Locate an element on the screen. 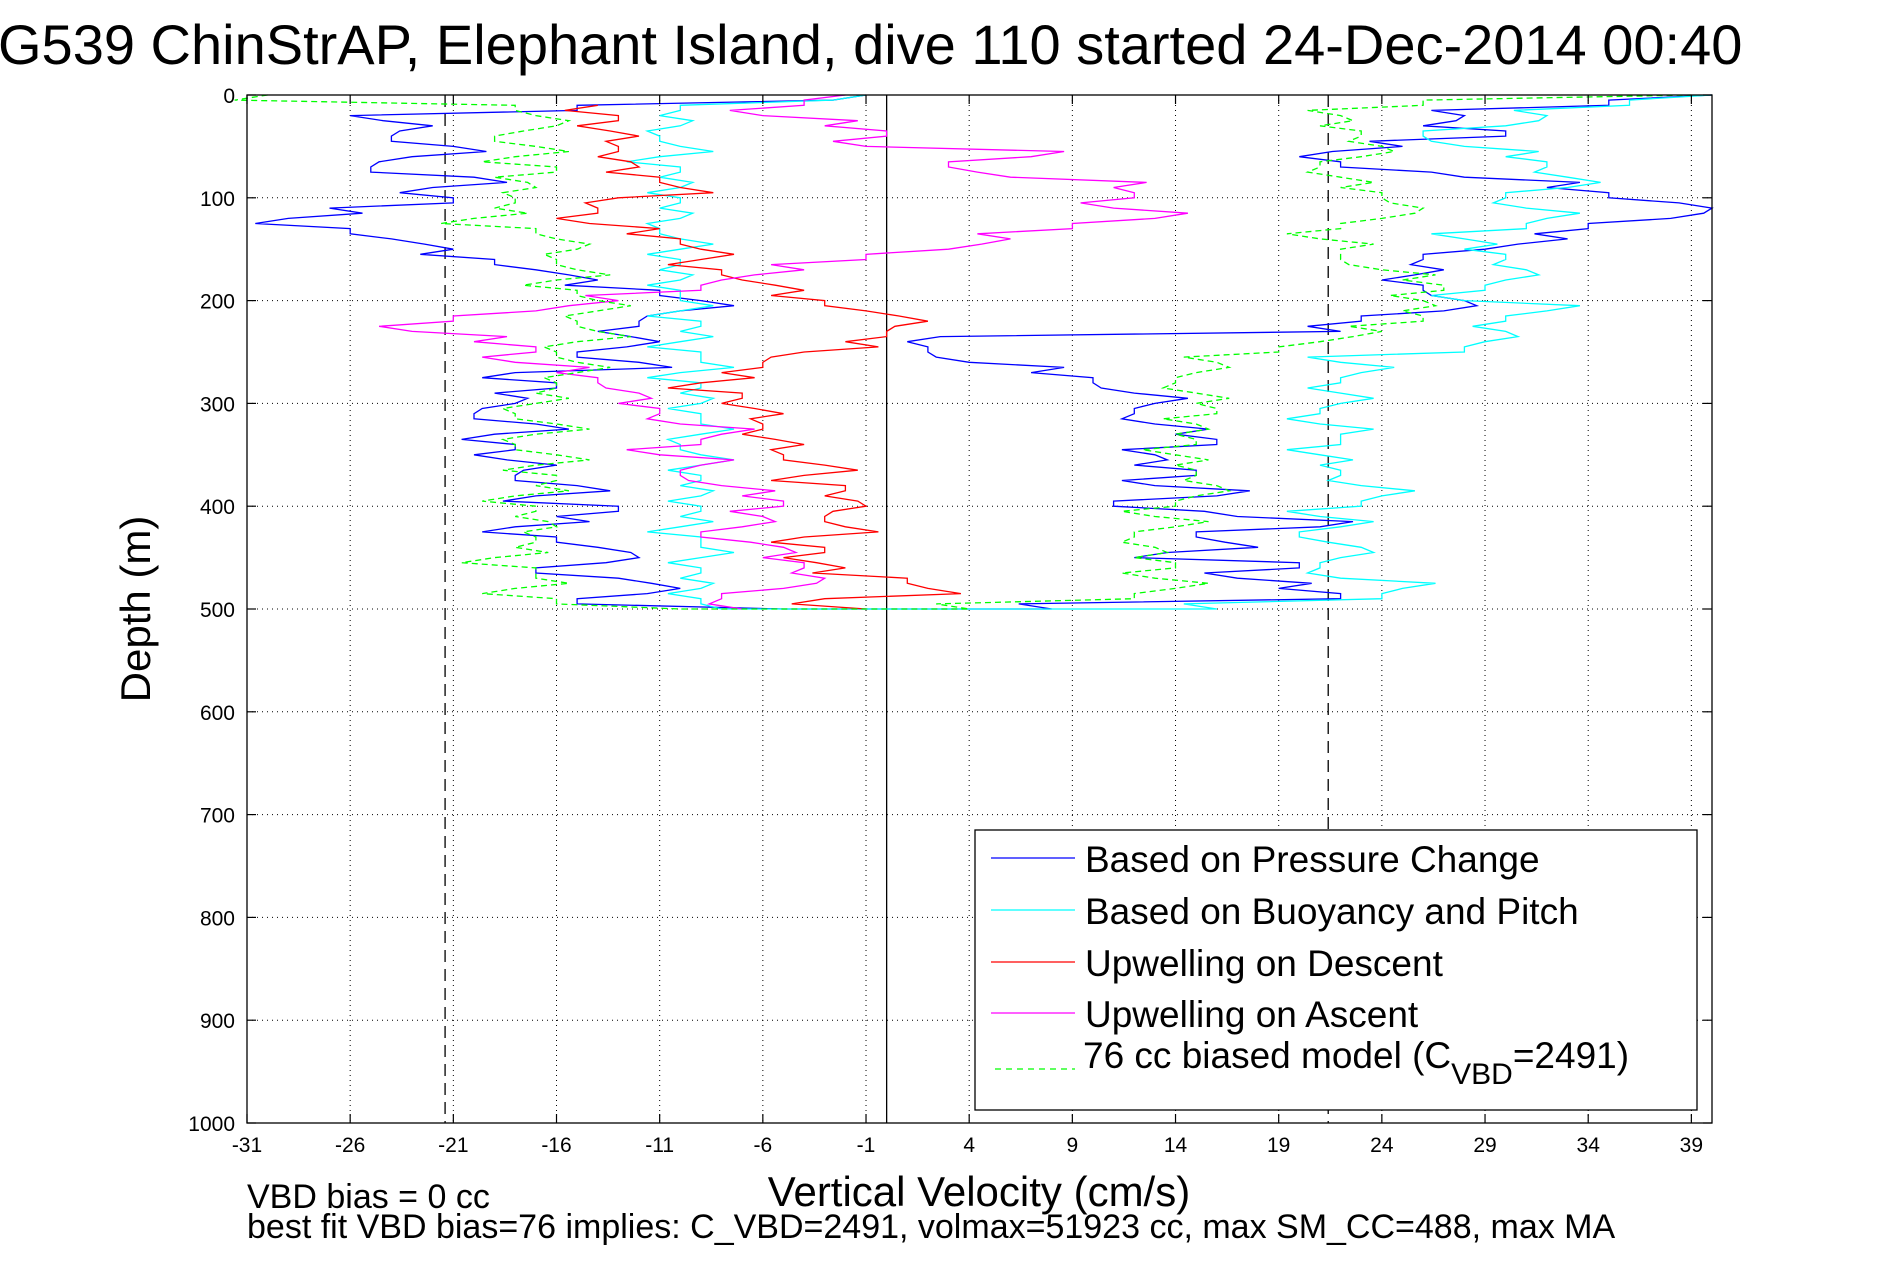 The height and width of the screenshot is (1262, 1891). x-tick-label: 9 is located at coordinates (1073, 1145).